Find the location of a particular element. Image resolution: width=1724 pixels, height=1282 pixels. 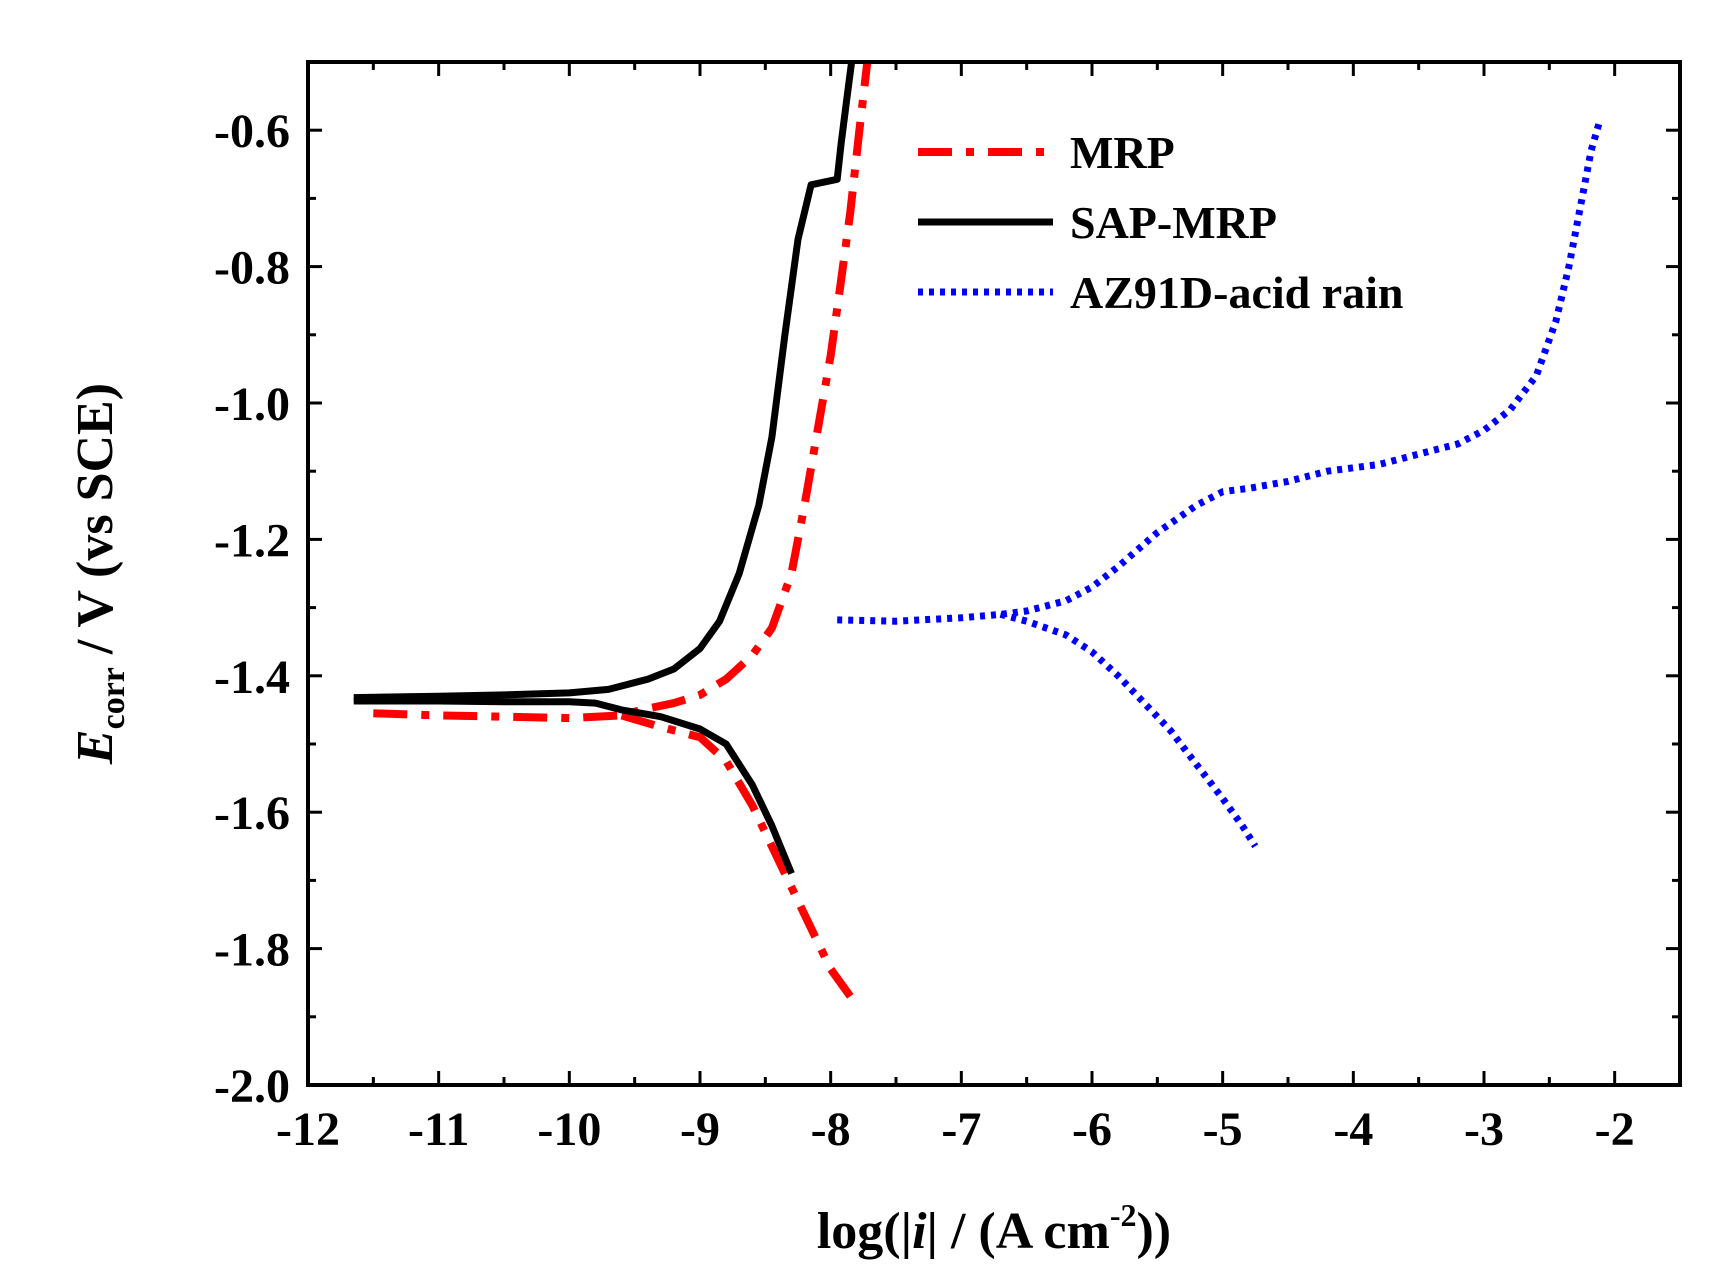

x-tick-label: -10 is located at coordinates (569, 1129).